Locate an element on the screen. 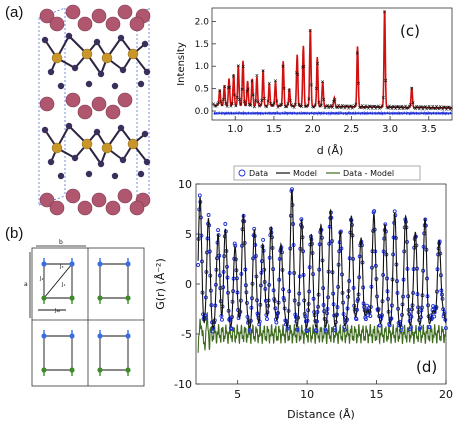 This screenshot has width=471, height=427. atoms-group is located at coordinates (95, 110).